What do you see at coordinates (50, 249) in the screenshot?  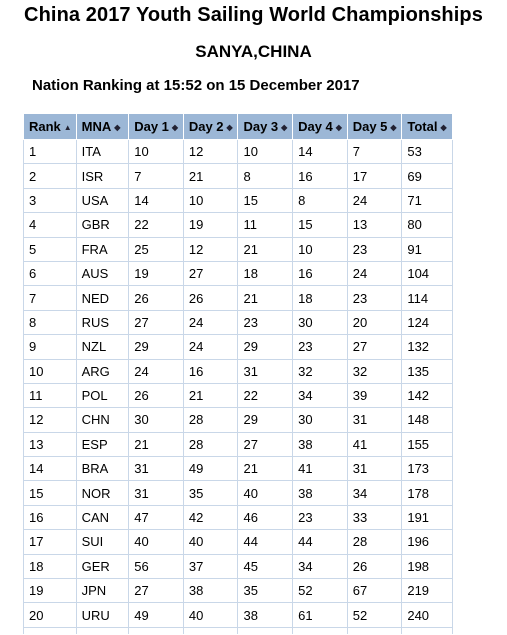 I see `cell-rank: 5` at bounding box center [50, 249].